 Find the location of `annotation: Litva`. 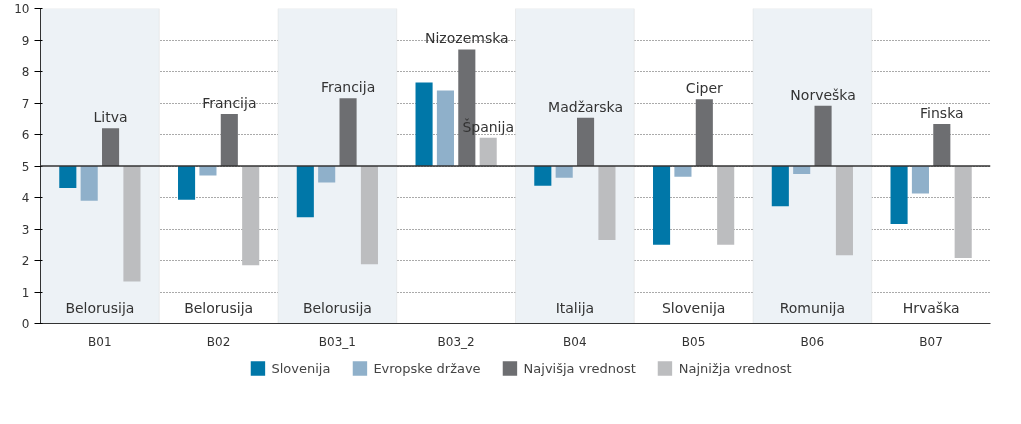

annotation: Litva is located at coordinates (110, 117).